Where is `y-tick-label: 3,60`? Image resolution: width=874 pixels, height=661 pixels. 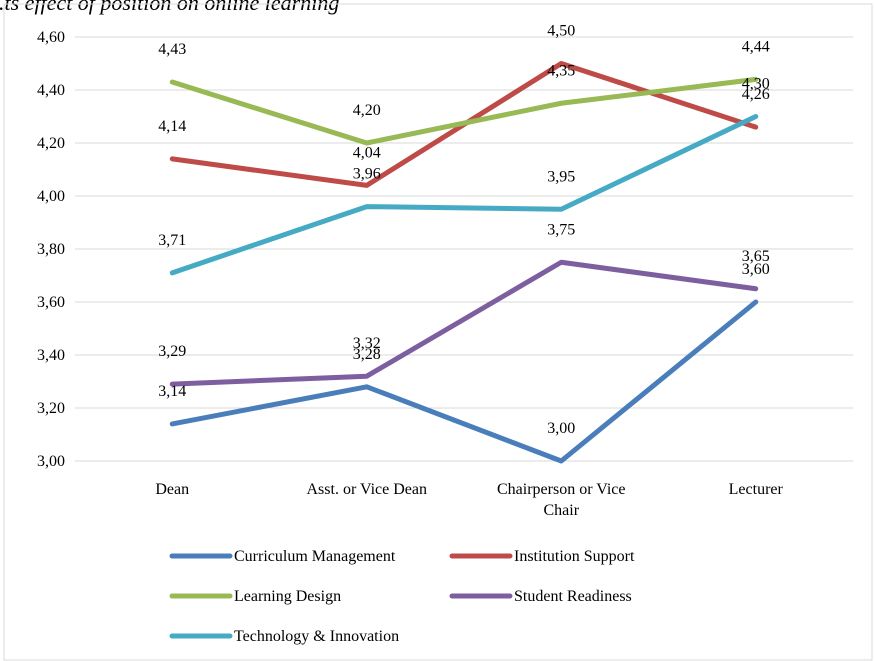
y-tick-label: 3,60 is located at coordinates (51, 302).